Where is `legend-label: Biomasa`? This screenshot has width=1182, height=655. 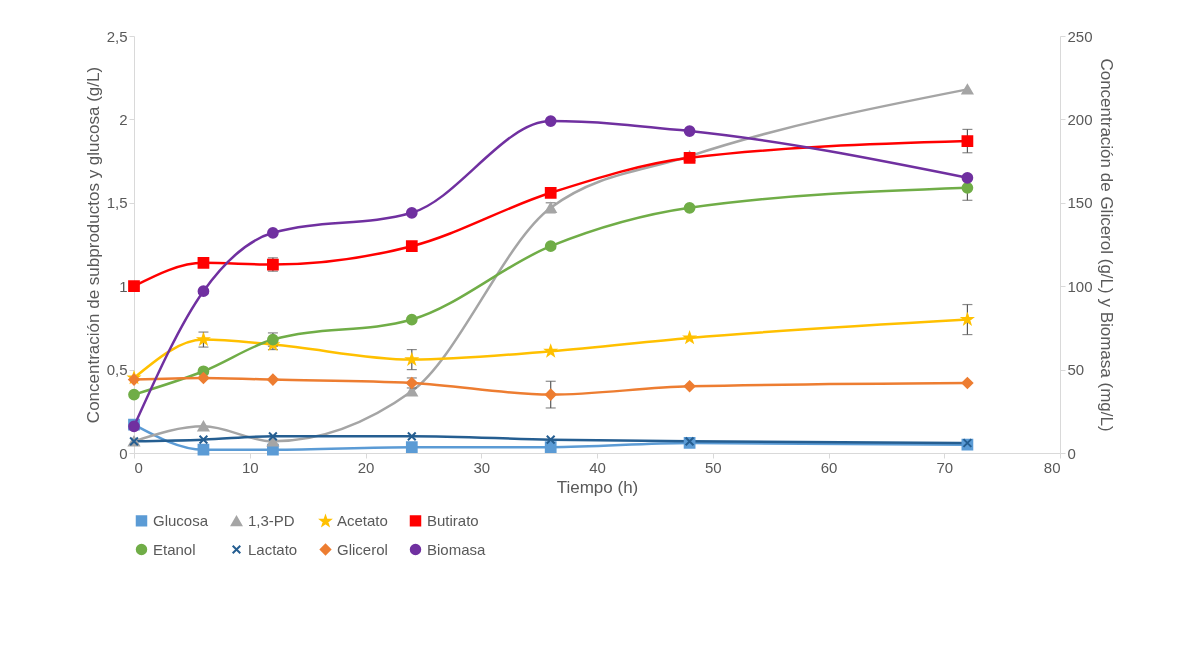
legend-label: Biomasa is located at coordinates (457, 549).